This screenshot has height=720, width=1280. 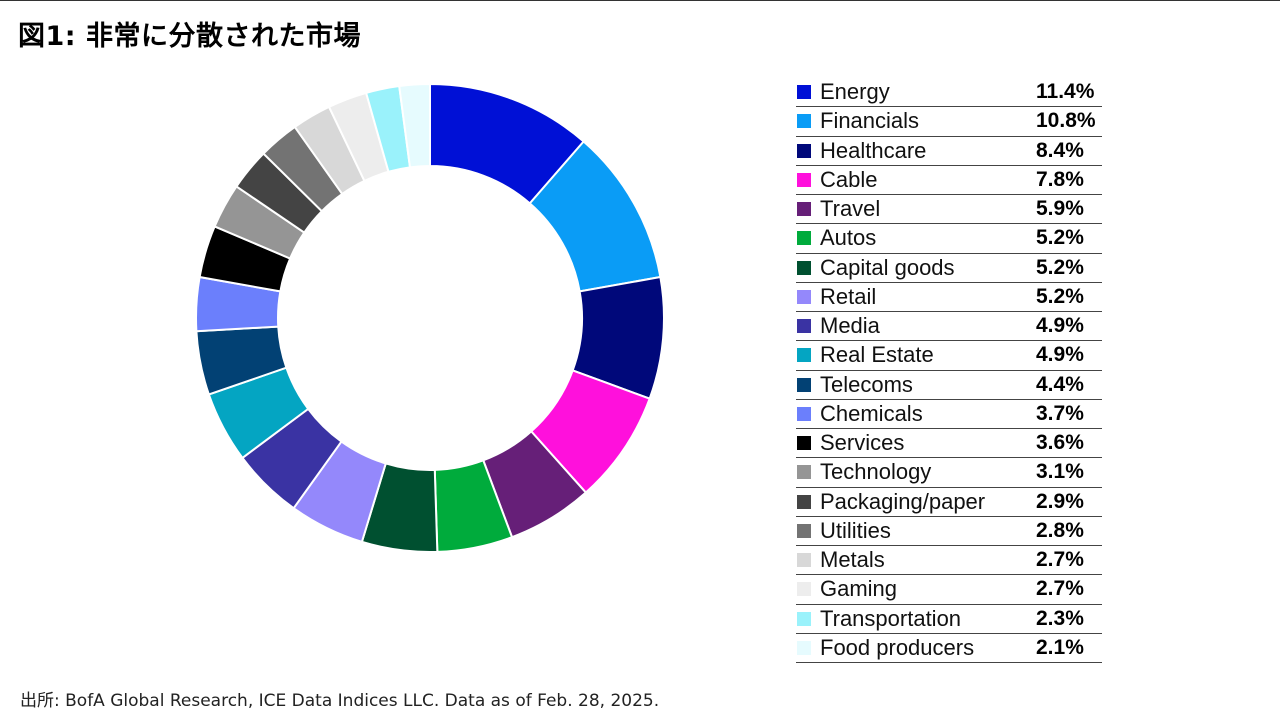 What do you see at coordinates (949, 93) in the screenshot?
I see `legend-item-energy: Energy 11.4%` at bounding box center [949, 93].